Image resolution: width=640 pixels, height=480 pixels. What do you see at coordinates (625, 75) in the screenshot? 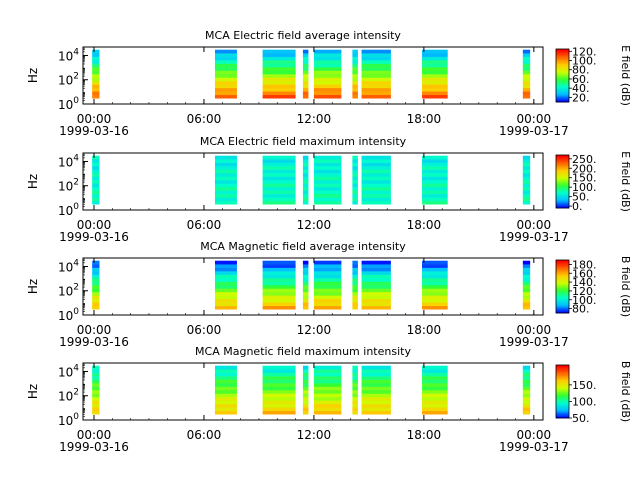
I see `colorbar-label: E field (dB)` at bounding box center [625, 75].